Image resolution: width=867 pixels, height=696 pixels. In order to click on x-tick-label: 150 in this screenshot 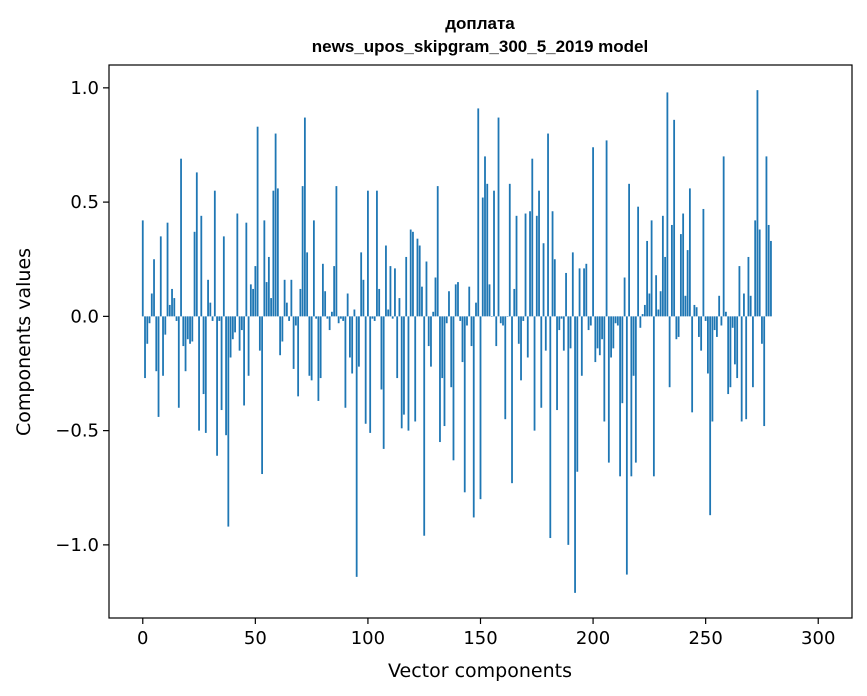, I will do `click(480, 638)`.